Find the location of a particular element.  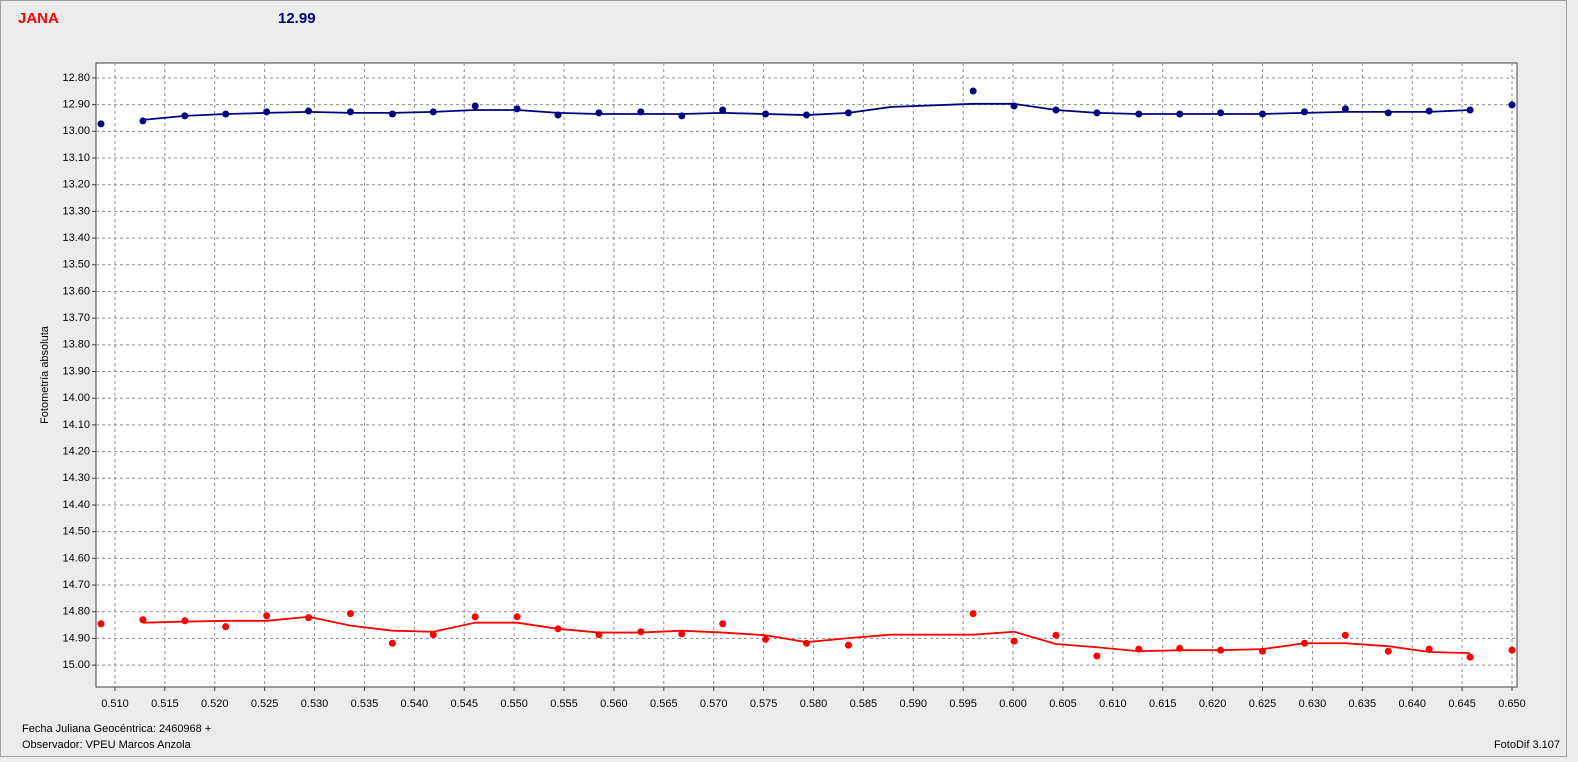

y-tick-label: 14.90 is located at coordinates (76, 638).